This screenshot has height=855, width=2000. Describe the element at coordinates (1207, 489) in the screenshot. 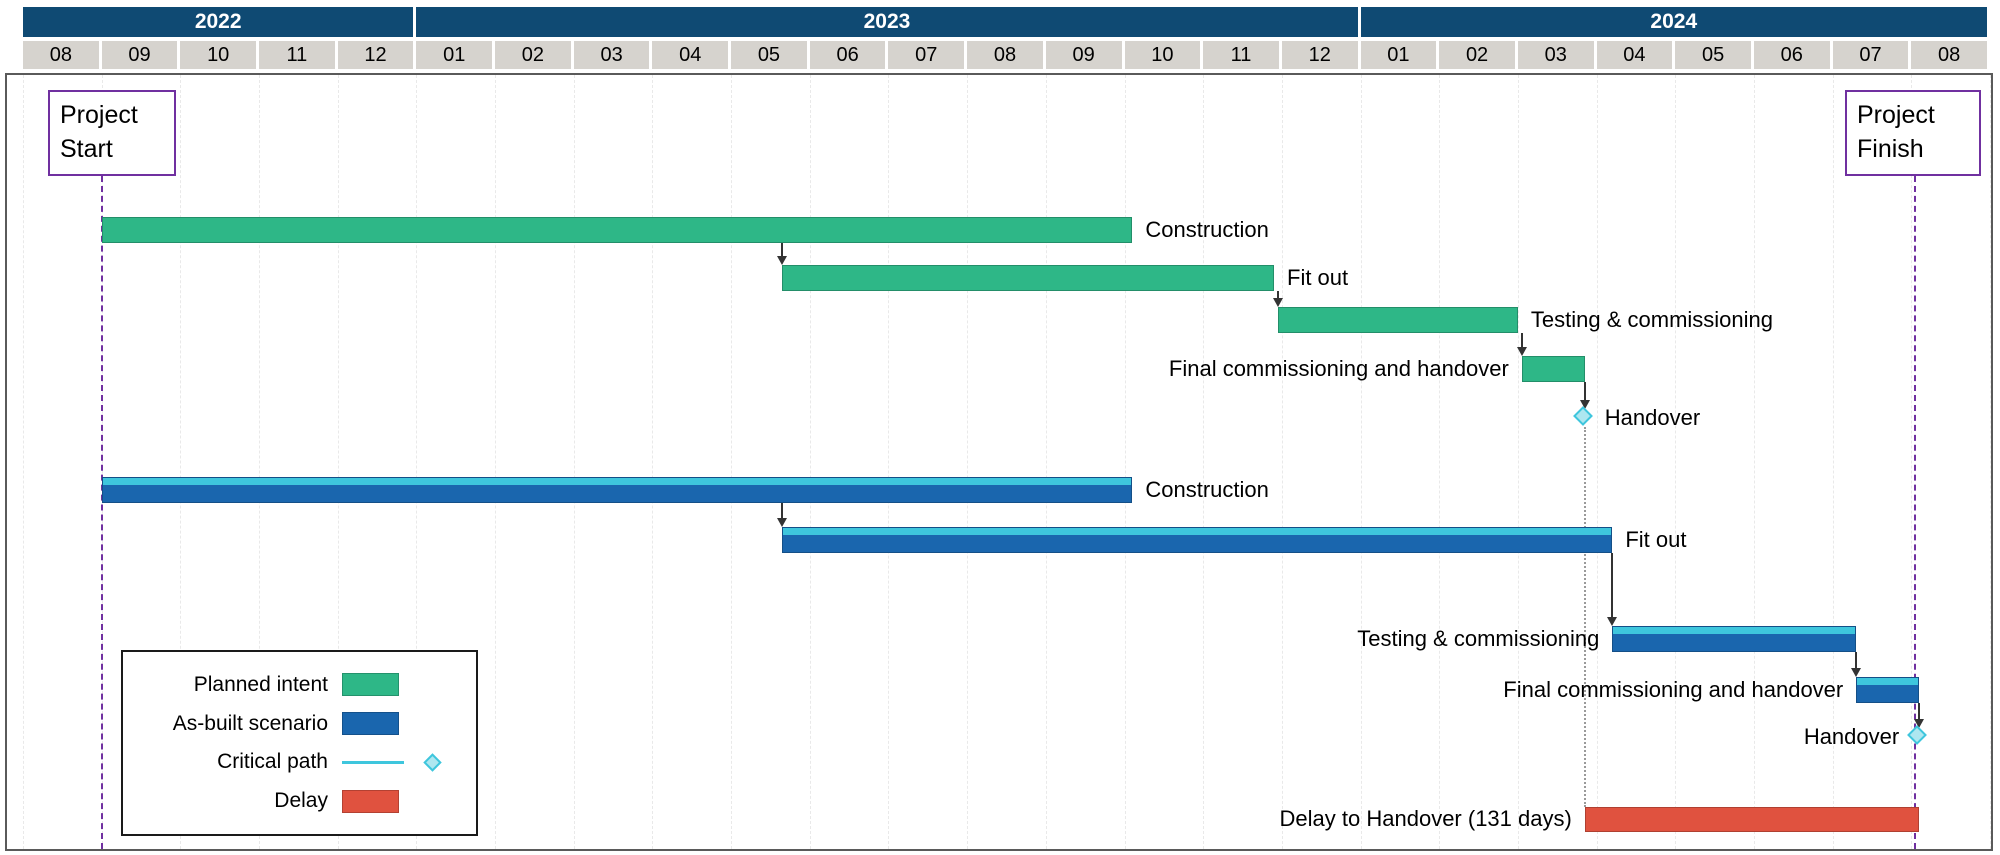

I see `as-built-scenario-label-construction: Construction` at that location.